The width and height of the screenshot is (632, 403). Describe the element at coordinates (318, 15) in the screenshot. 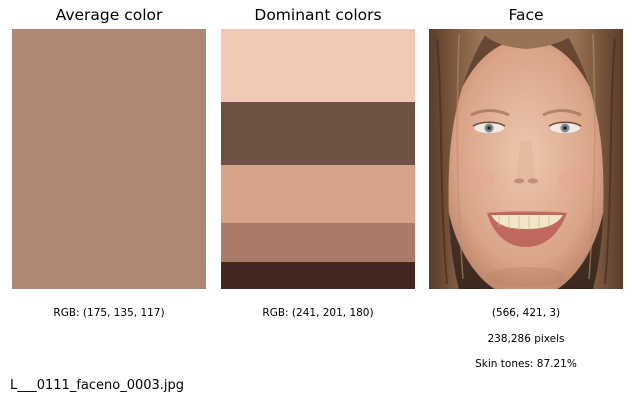

I see `dominant-colors-title: Dominant colors` at that location.